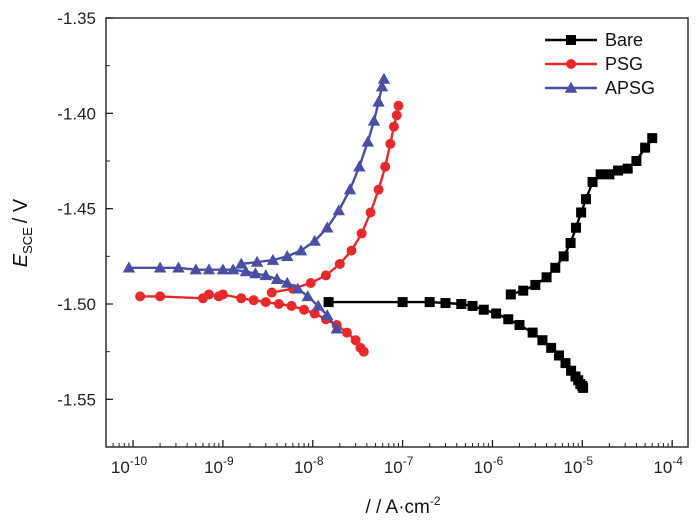  Describe the element at coordinates (76, 18) in the screenshot. I see `y-tick-label: -1.35` at that location.